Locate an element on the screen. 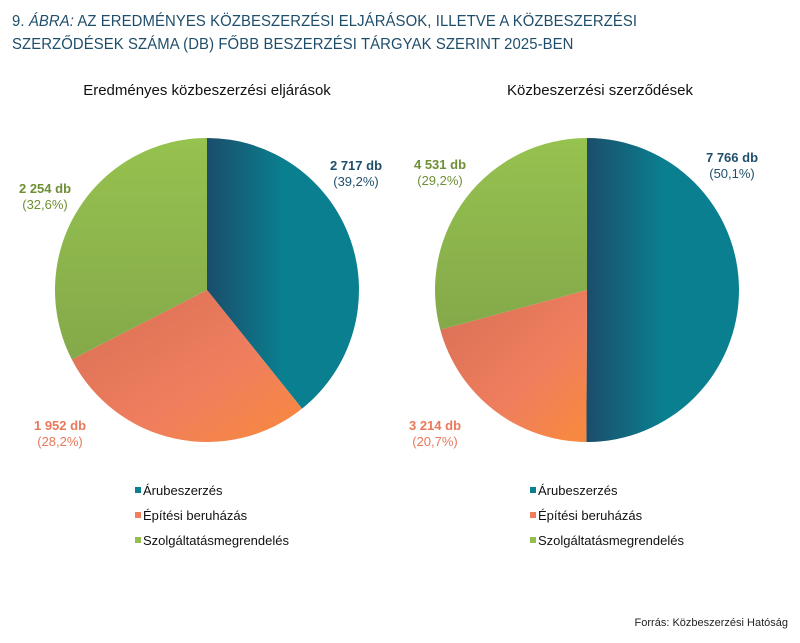 The width and height of the screenshot is (800, 643). title-prefix: 9. is located at coordinates (18, 21).